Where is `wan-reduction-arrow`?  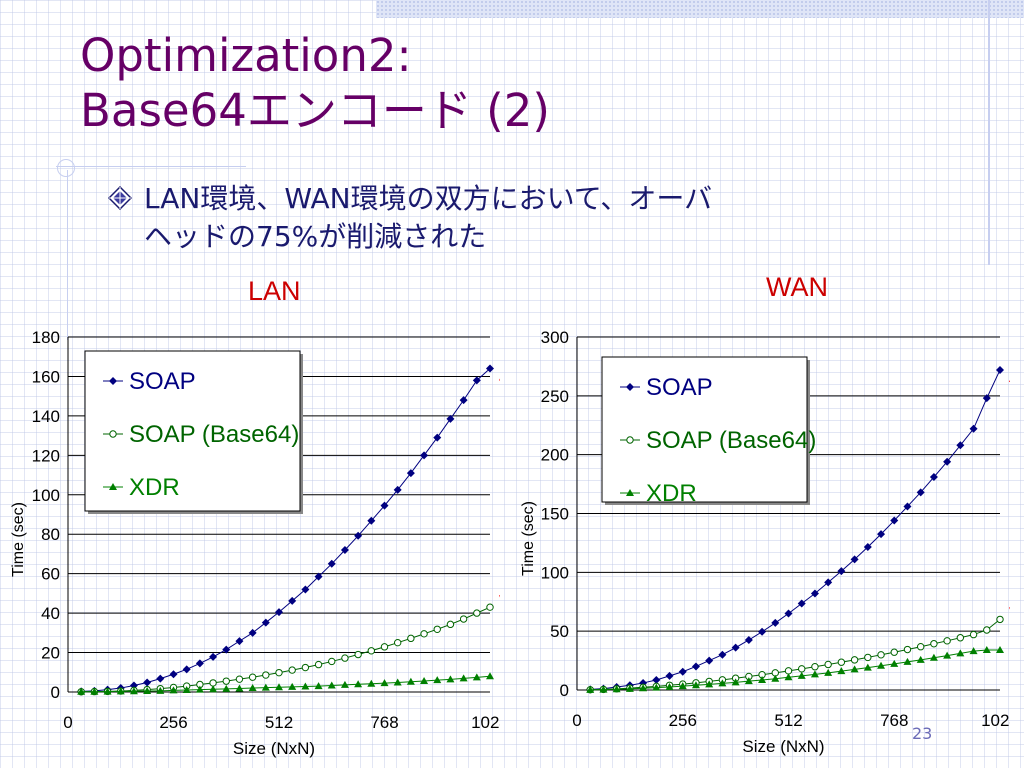 wan-reduction-arrow is located at coordinates (1009, 494).